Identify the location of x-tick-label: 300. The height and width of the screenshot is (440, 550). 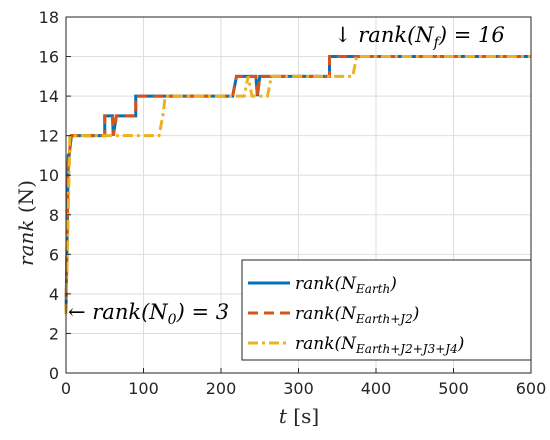
(298, 388).